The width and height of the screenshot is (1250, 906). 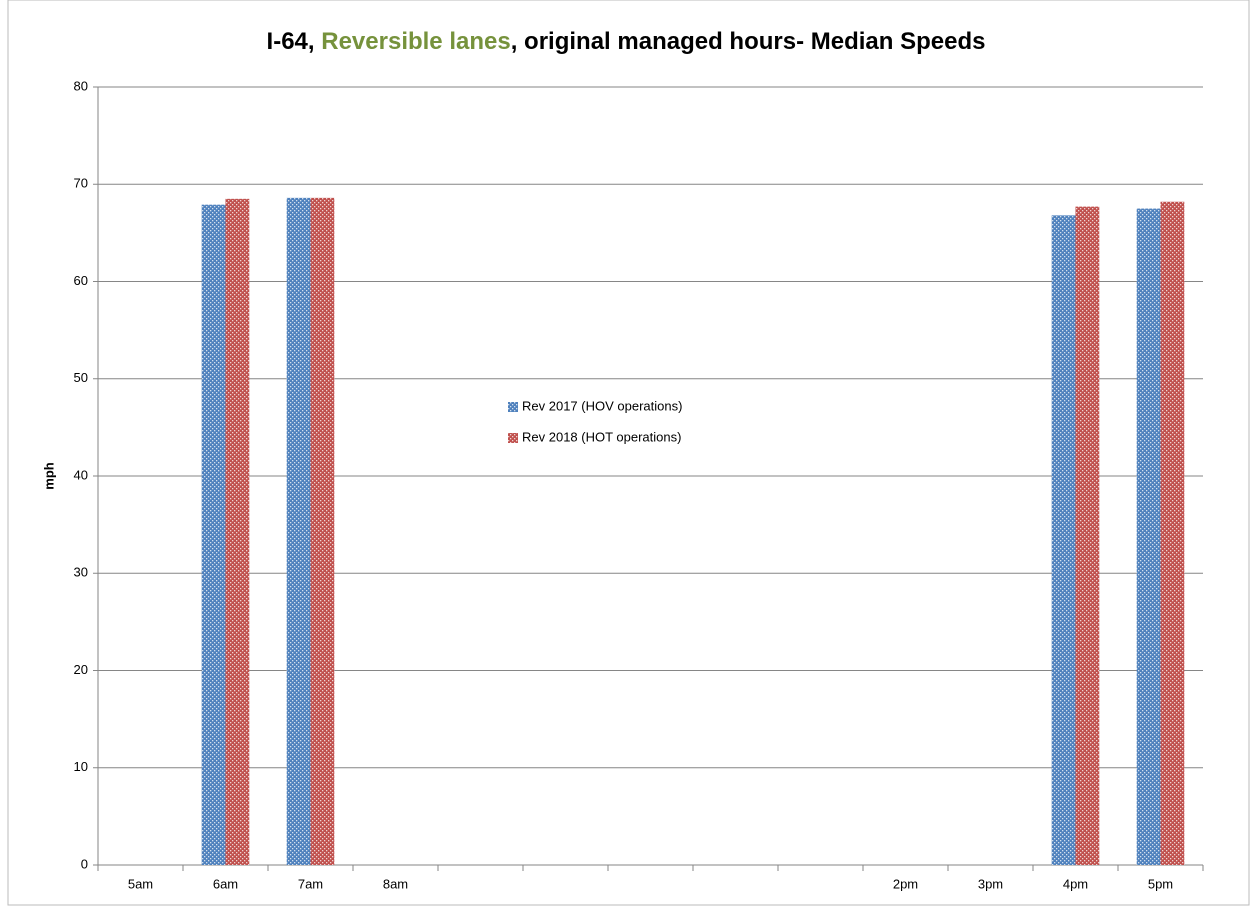 I want to click on title-part: , original managed hours- Median Speeds, so click(x=748, y=41).